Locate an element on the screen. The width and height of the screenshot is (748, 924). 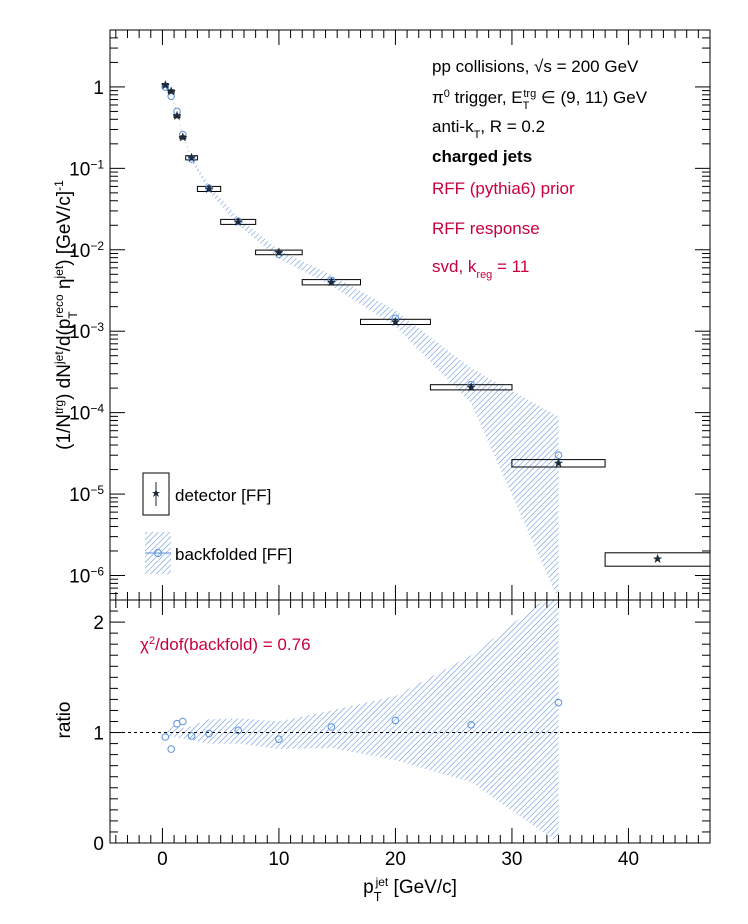
y-tick-label-2: 10⁻² is located at coordinates (86, 250).